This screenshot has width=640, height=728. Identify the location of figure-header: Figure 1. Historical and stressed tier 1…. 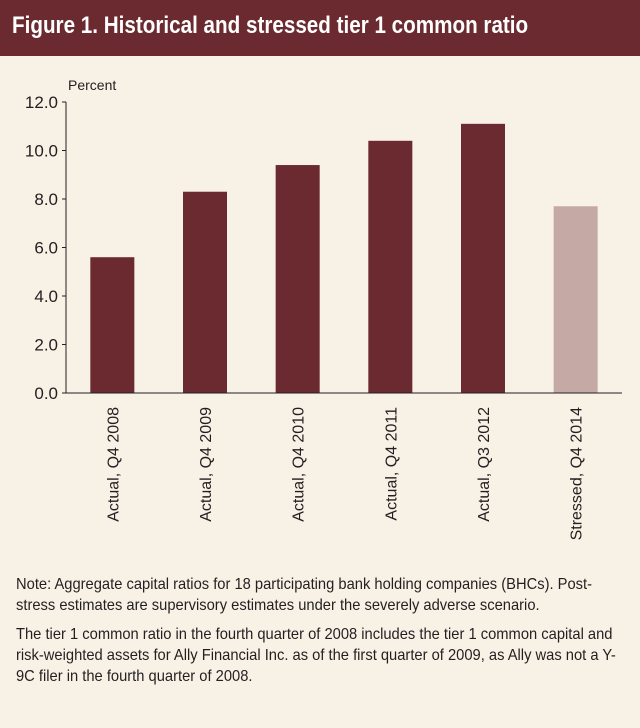
(320, 28).